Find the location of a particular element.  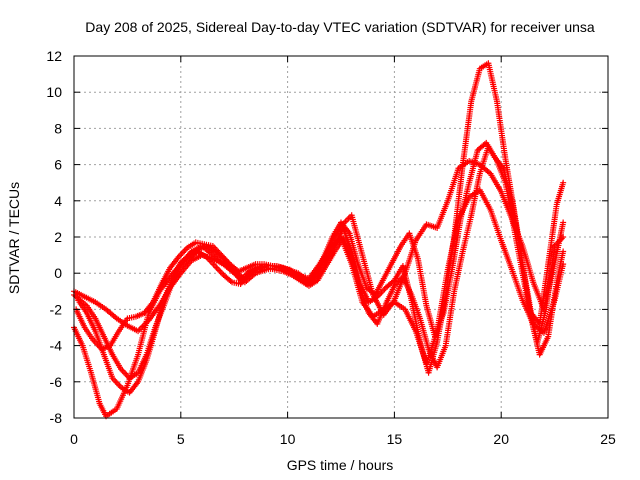

y-tick-label: 4 is located at coordinates (58, 201).